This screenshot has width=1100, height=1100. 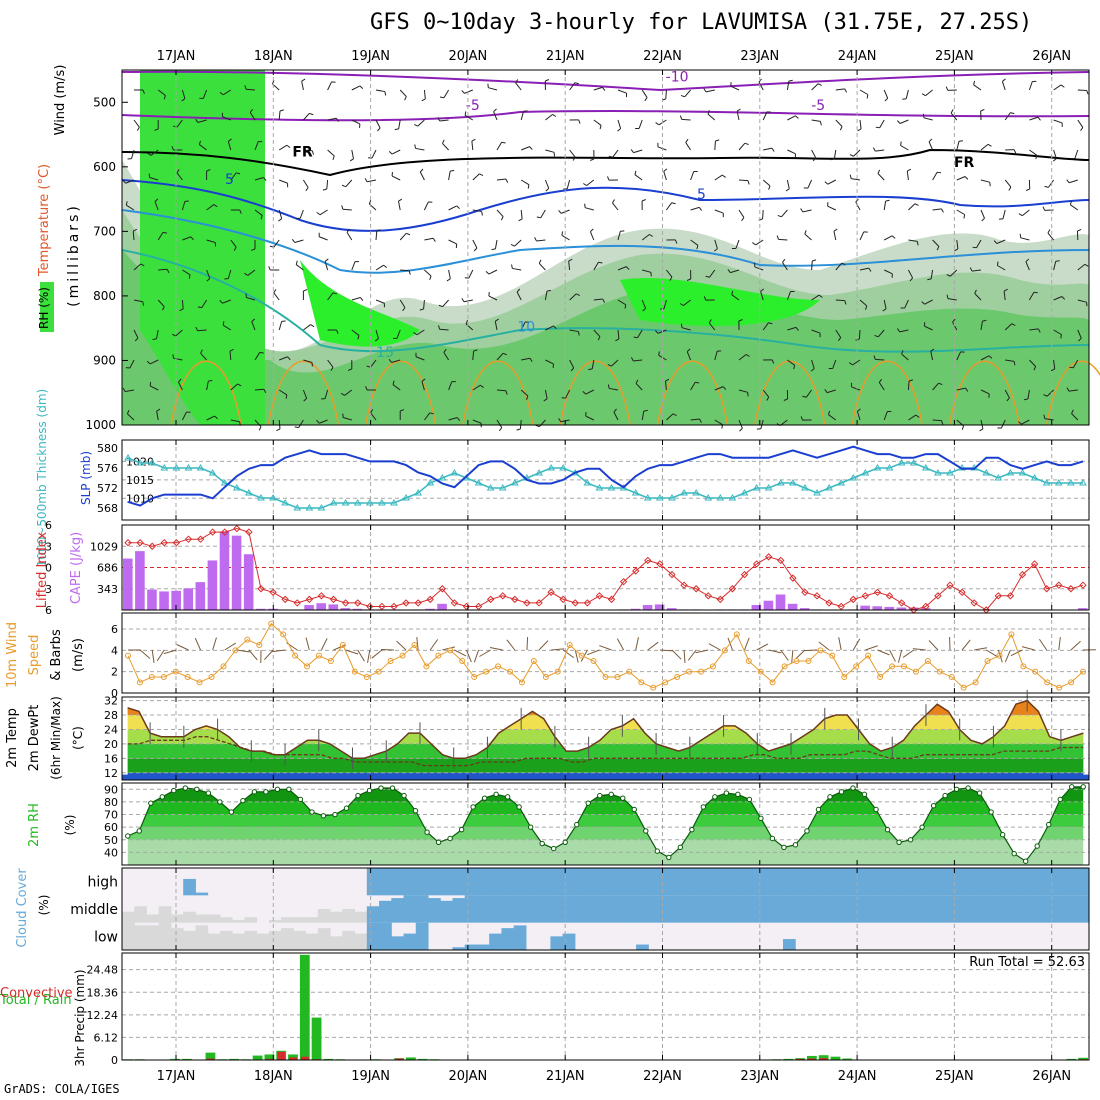 I want to click on y-label-speed: Speed, so click(x=34, y=655).